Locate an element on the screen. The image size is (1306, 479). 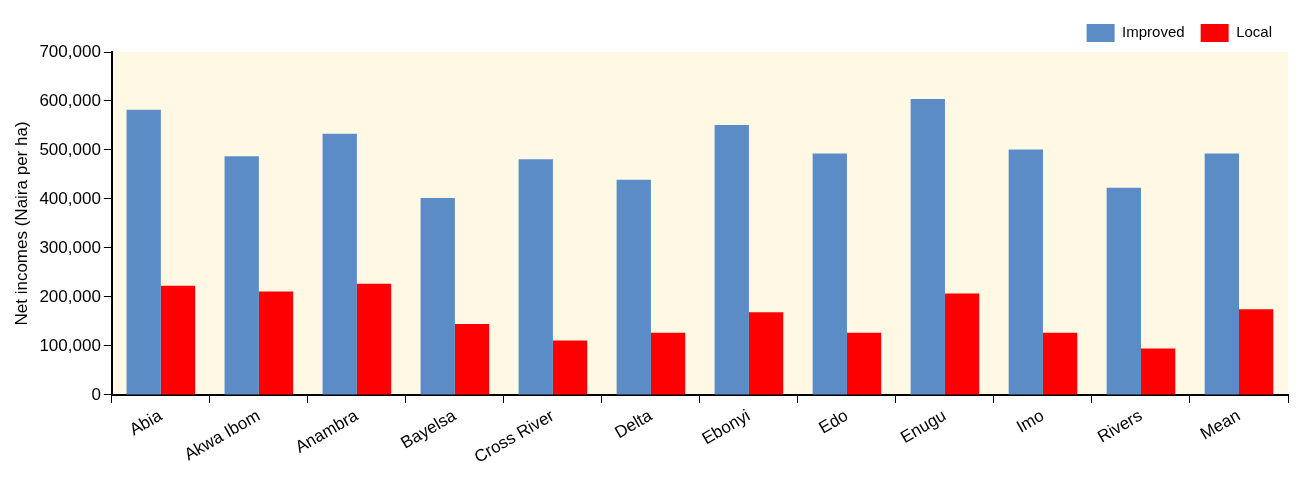
x-tick-label: Delta is located at coordinates (633, 424).